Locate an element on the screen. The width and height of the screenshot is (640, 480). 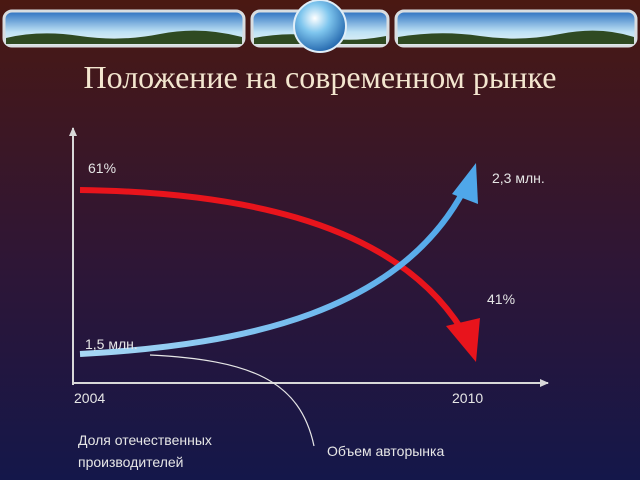
share-start-label: 61% is located at coordinates (102, 168).